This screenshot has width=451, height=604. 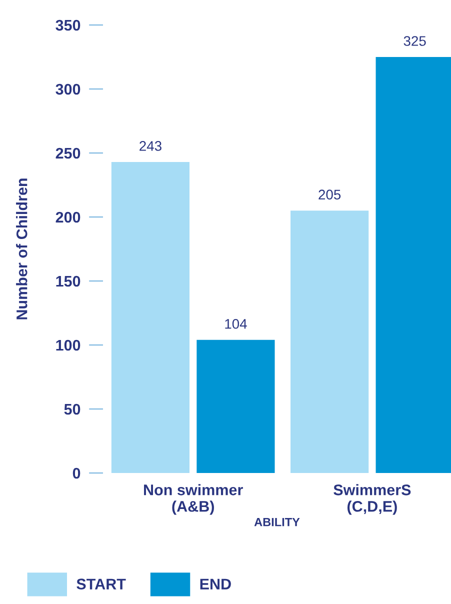 What do you see at coordinates (68, 89) in the screenshot?
I see `y-tick-label: 300` at bounding box center [68, 89].